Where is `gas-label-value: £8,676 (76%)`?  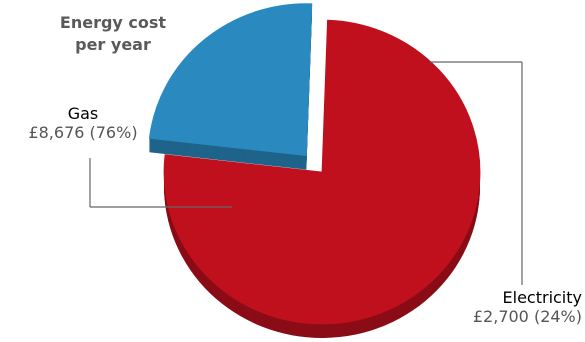
gas-label-value: £8,676 (76%) is located at coordinates (83, 132).